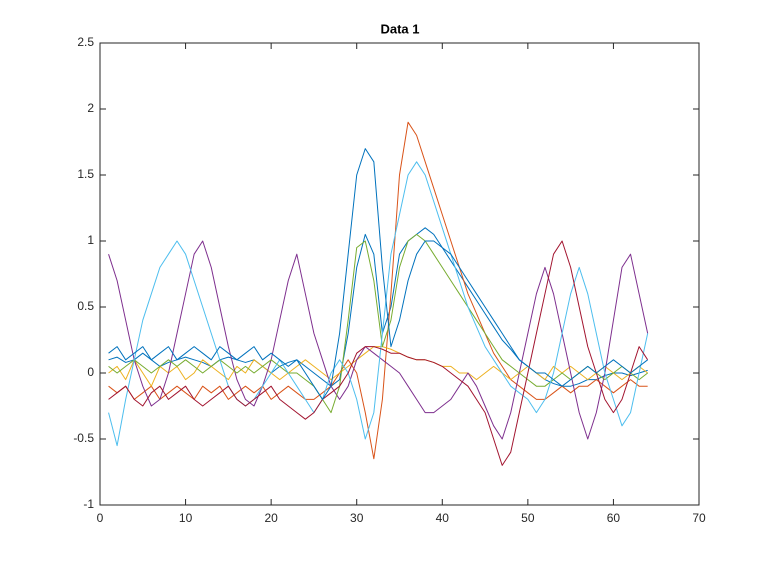  I want to click on x-tick-label: 30, so click(357, 518).